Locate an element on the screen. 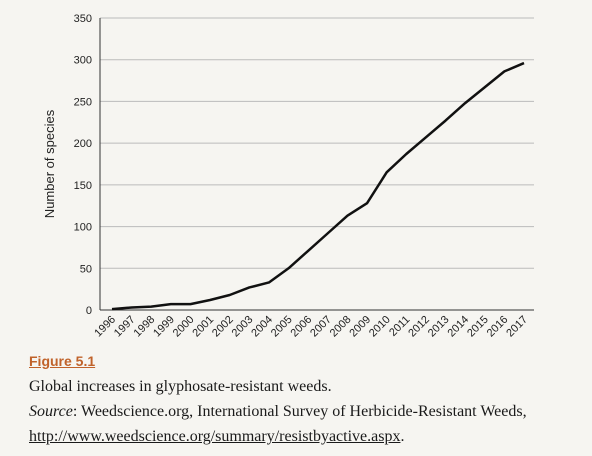 The image size is (592, 456). x-tick-label: 2014 is located at coordinates (458, 327).